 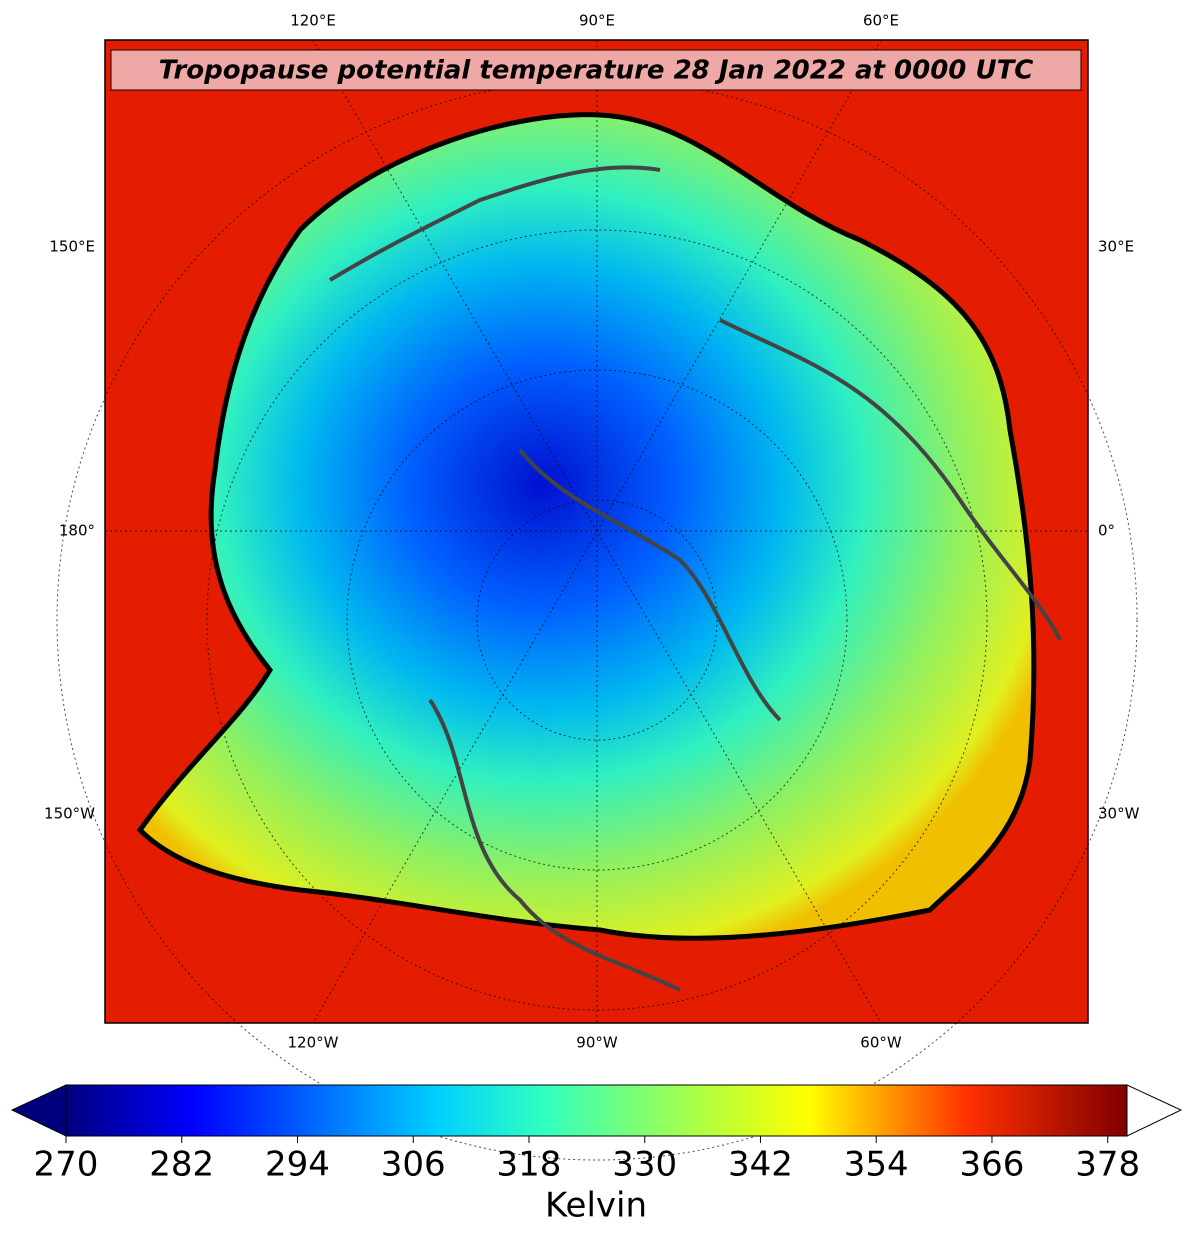 What do you see at coordinates (597, 21) in the screenshot?
I see `lon-label: 90°E` at bounding box center [597, 21].